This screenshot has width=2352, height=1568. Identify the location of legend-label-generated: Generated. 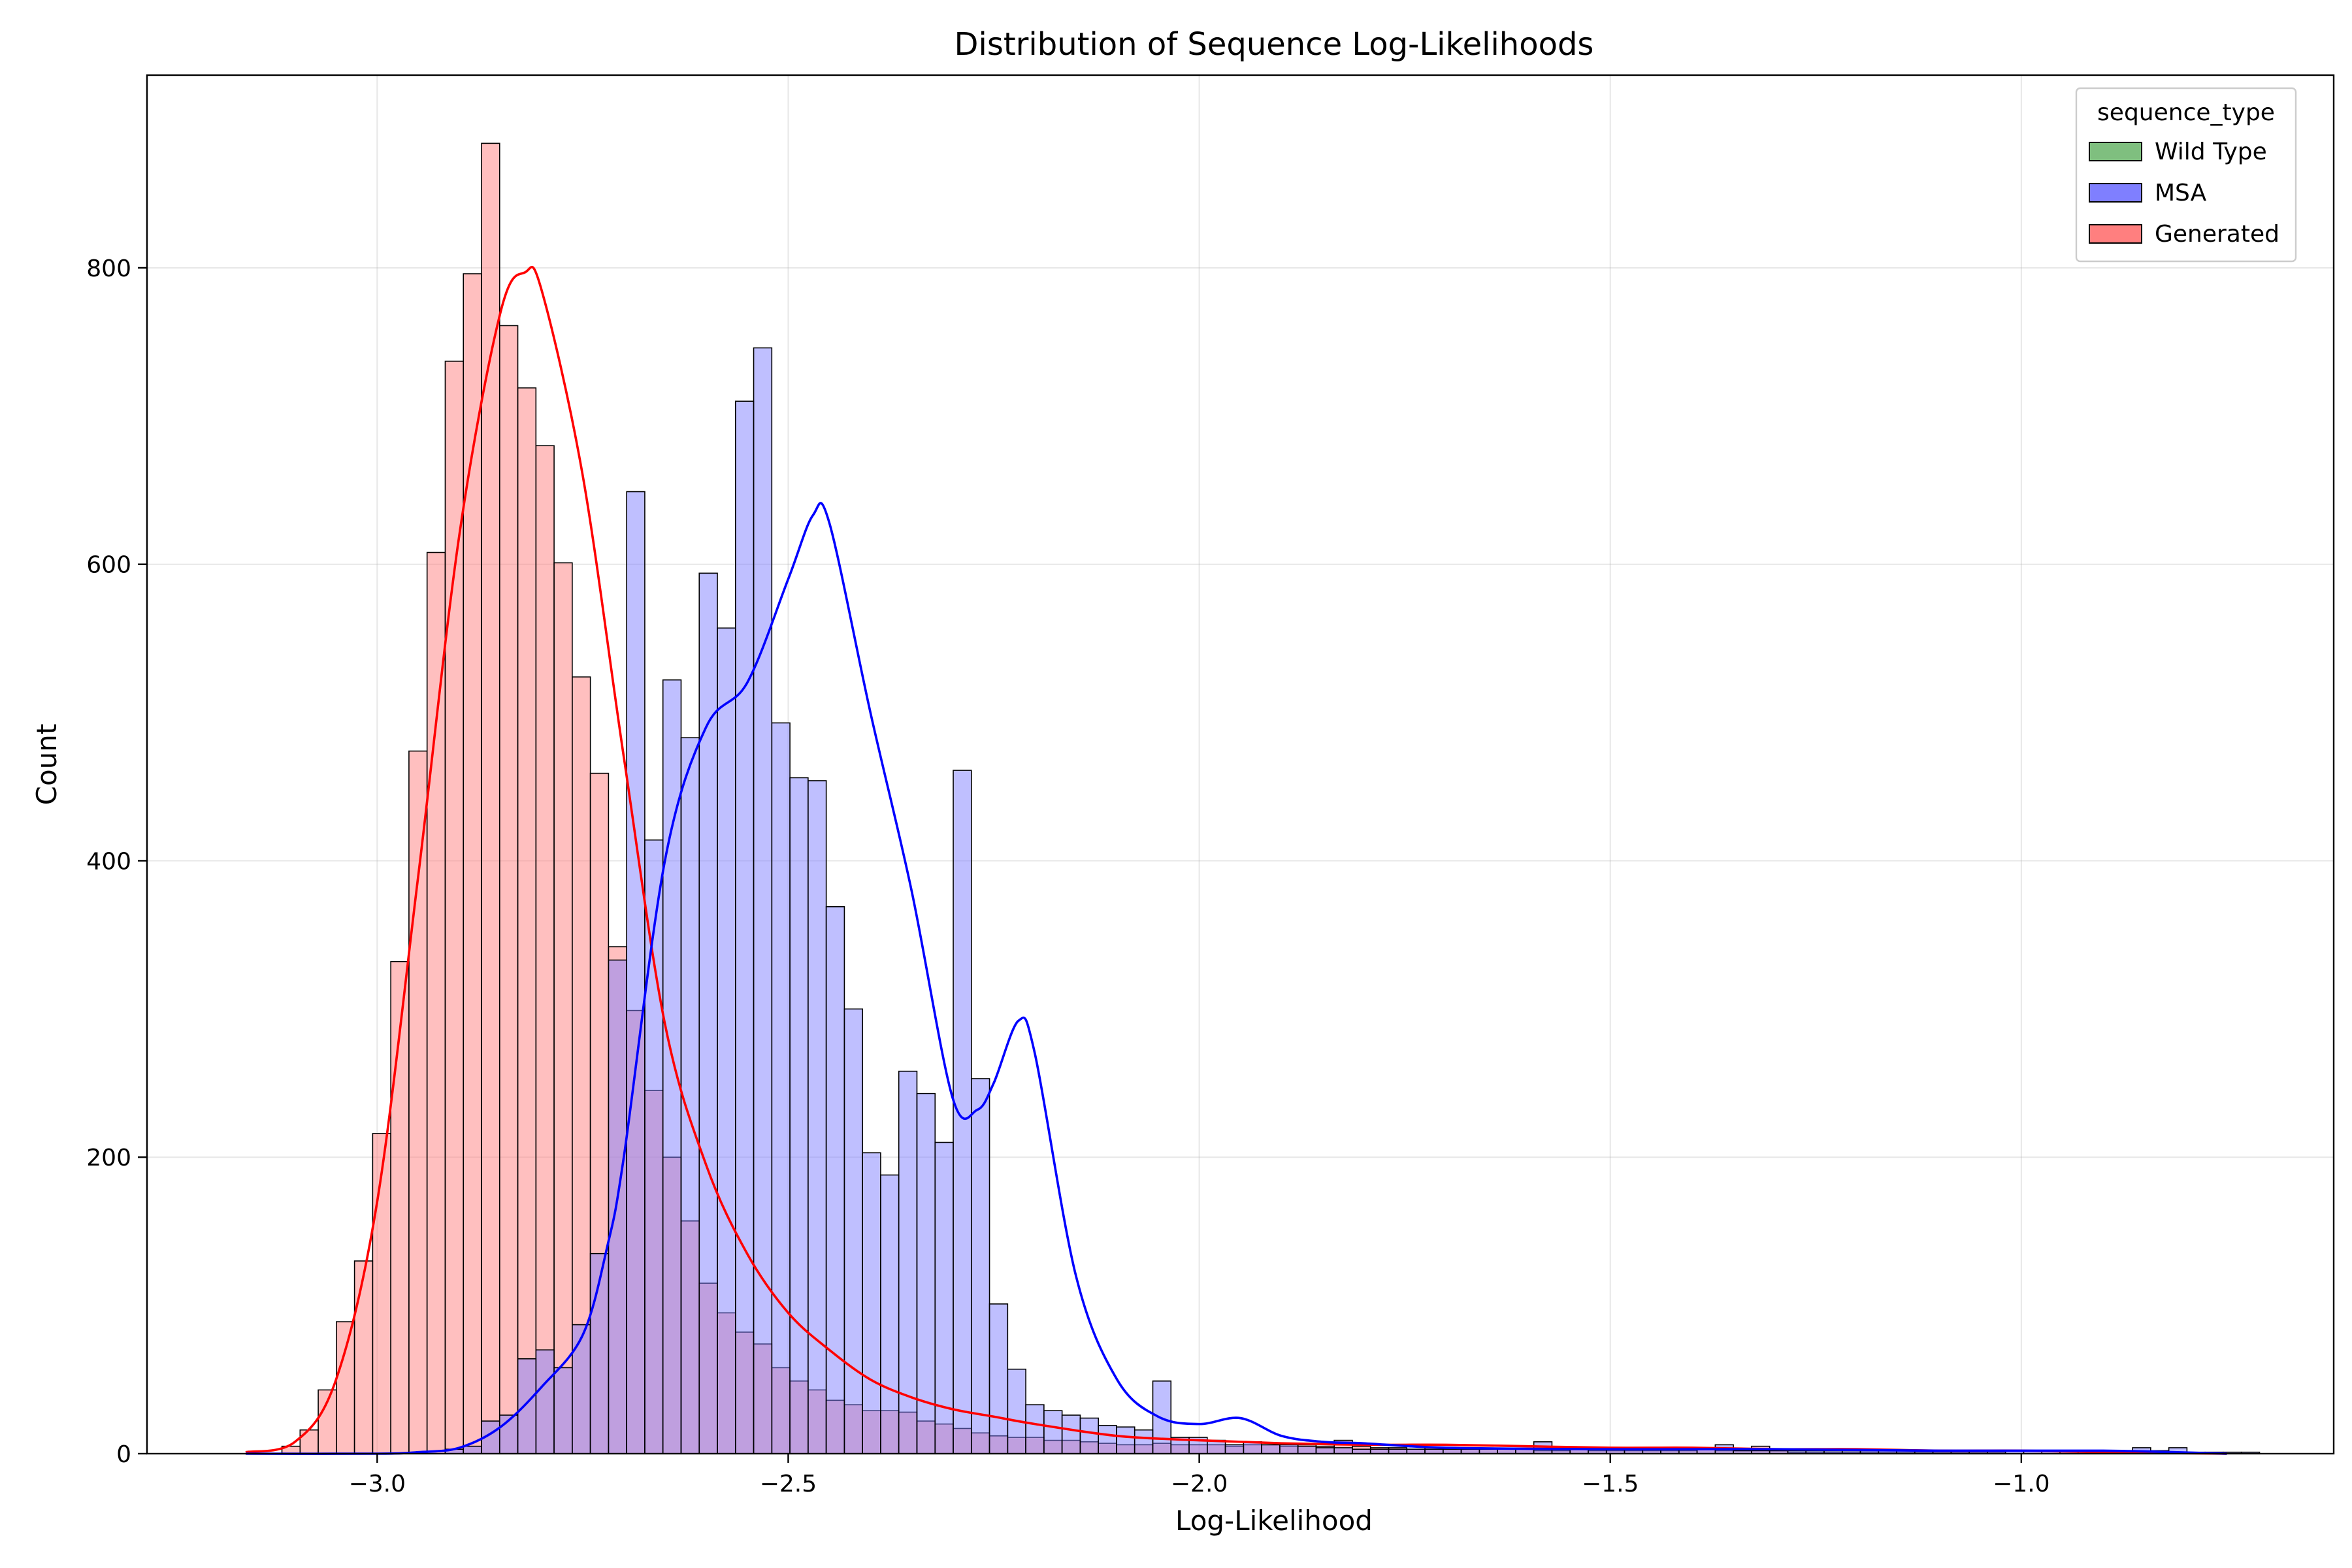
(2217, 234).